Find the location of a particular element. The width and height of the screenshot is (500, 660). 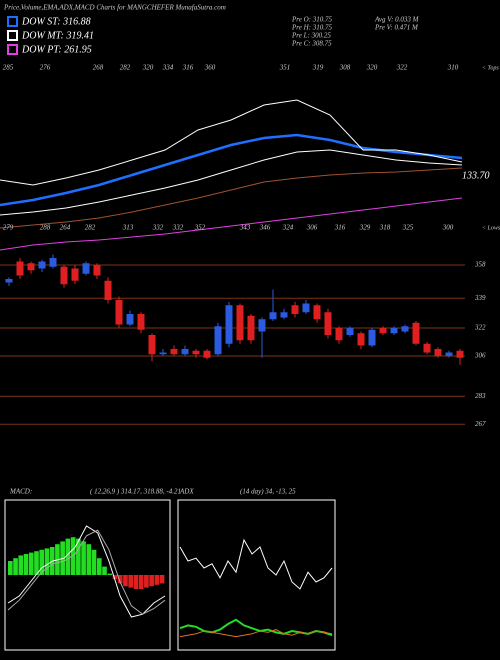

bottom-label: 318 is located at coordinates (385, 228).